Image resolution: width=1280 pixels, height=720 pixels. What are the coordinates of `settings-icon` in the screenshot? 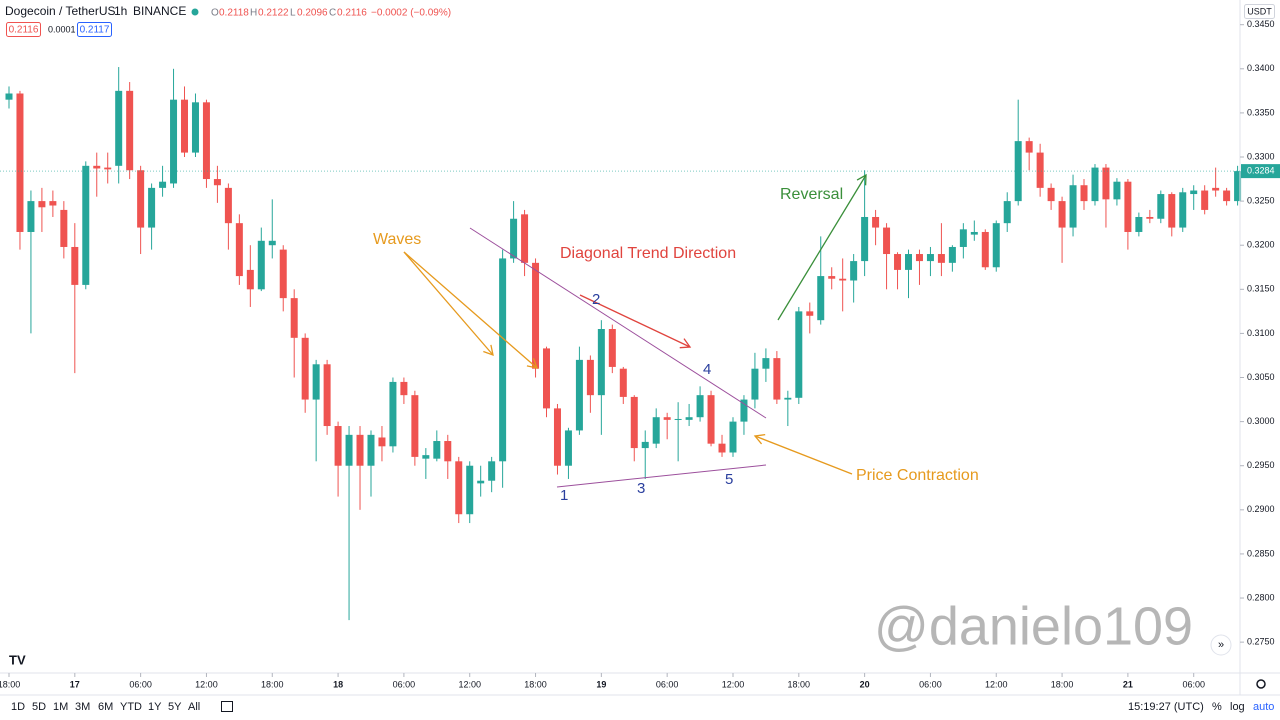 It's located at (1261, 684).